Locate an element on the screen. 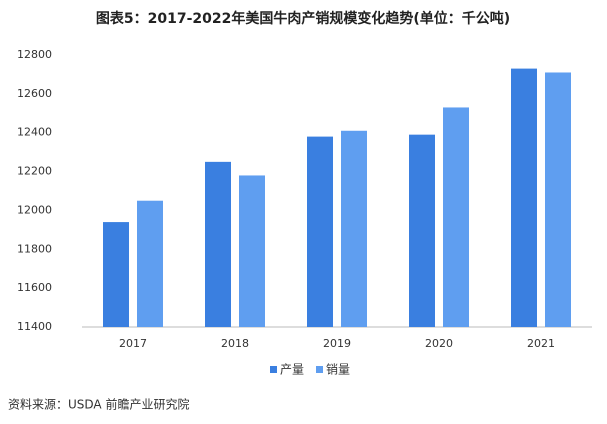 The image size is (607, 424). source-note: 资料来源：USDA 前瞻产业研究院 is located at coordinates (98, 404).